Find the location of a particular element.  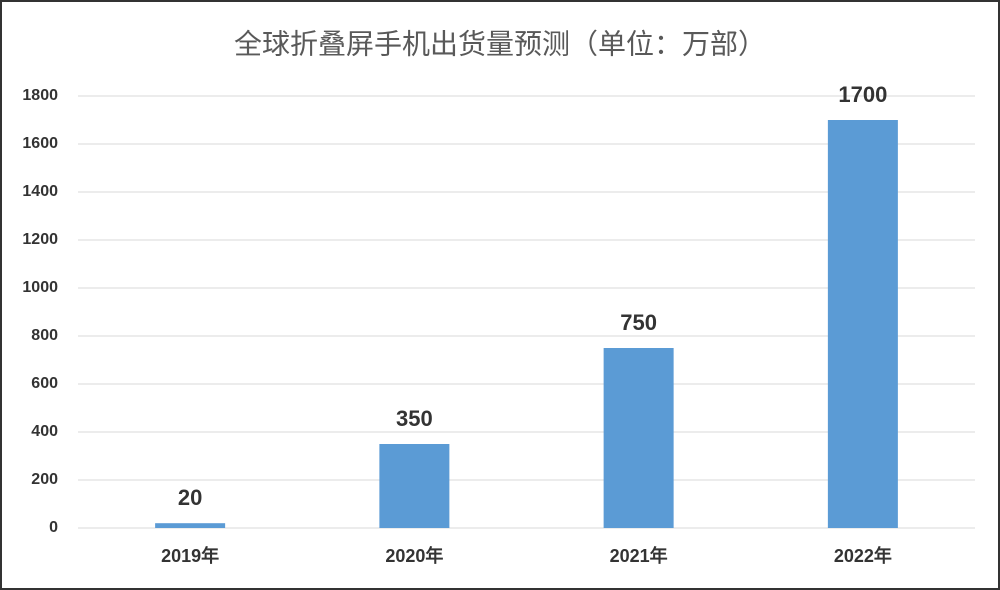

y-tick-label: 200 is located at coordinates (44, 479).